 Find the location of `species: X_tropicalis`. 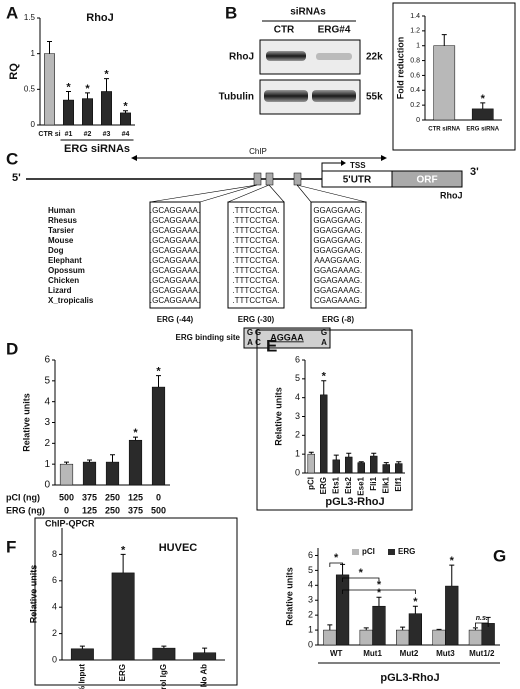

species: X_tropicalis is located at coordinates (71, 300).